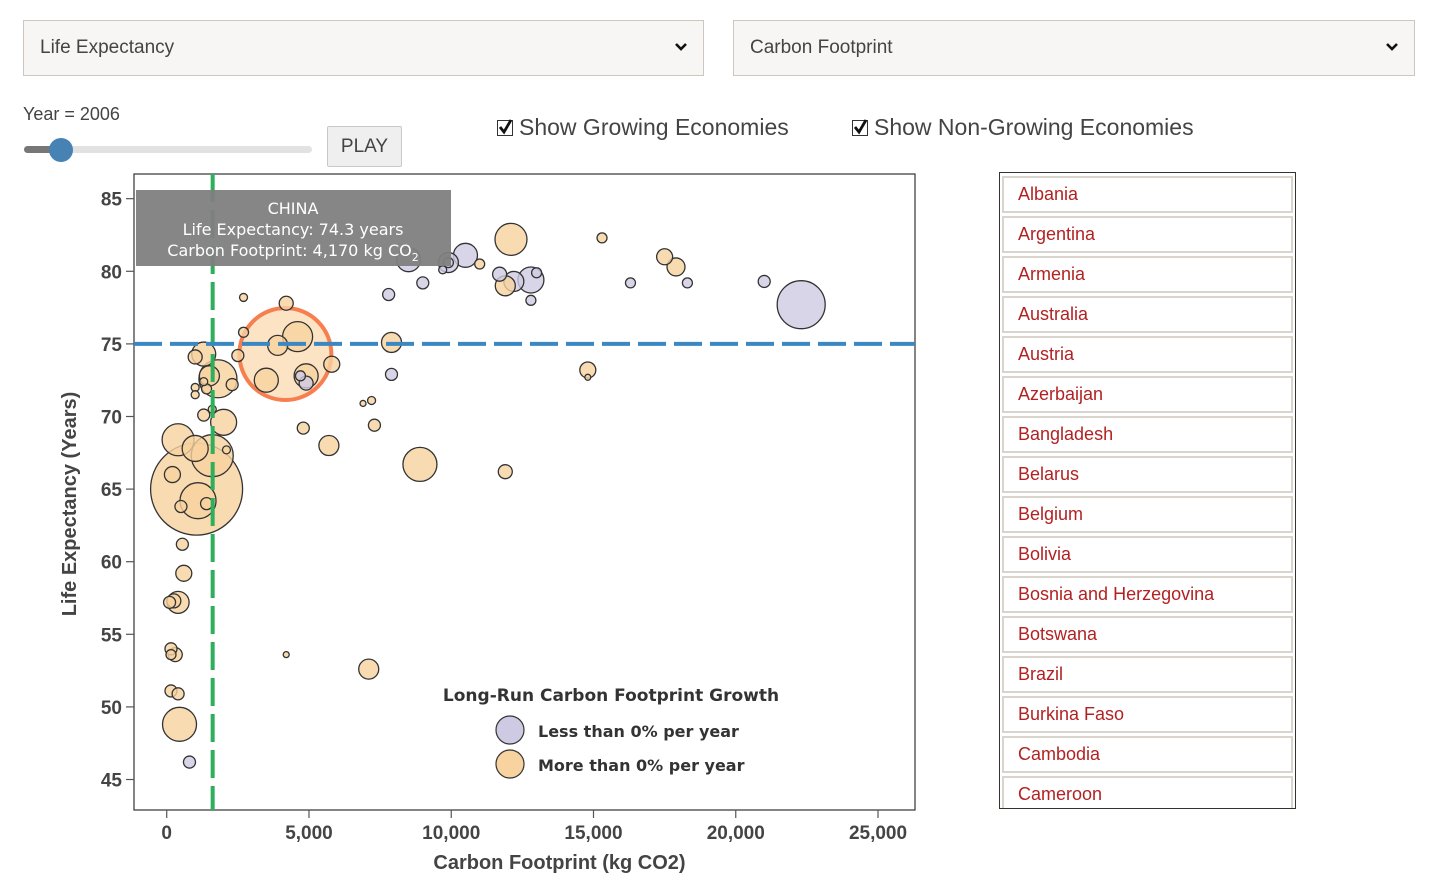 This screenshot has width=1440, height=894. I want to click on show-nongrowing-checkbox: Show Non-Growing Economies, so click(1023, 127).